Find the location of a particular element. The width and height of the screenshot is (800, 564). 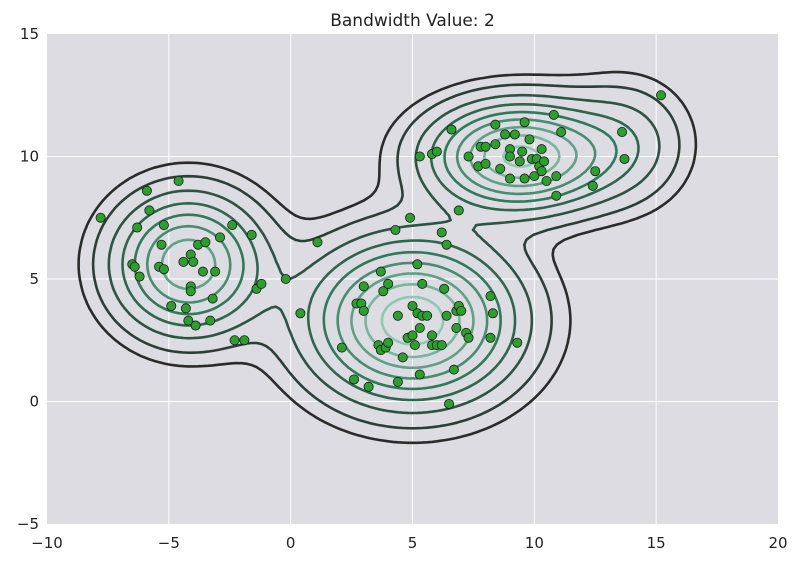

x-tick-label: 20 is located at coordinates (777, 543).